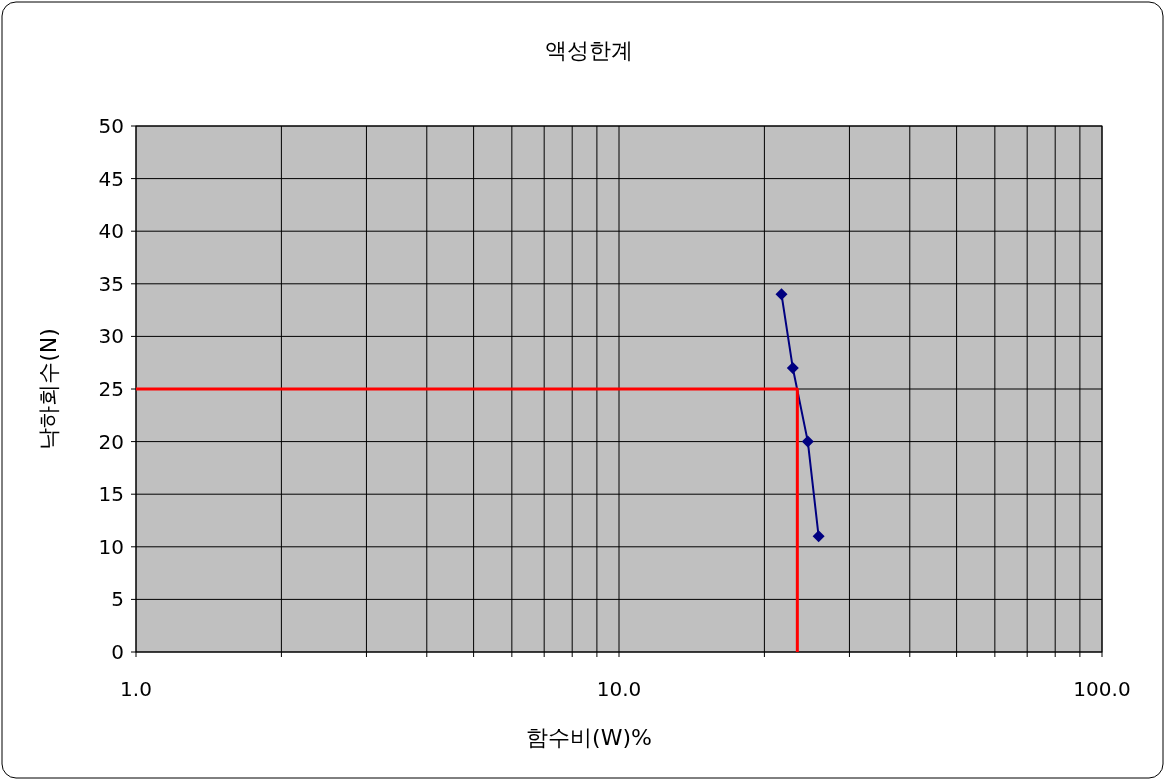 Image resolution: width=1165 pixels, height=780 pixels. I want to click on y-tick-label: 45, so click(111, 178).